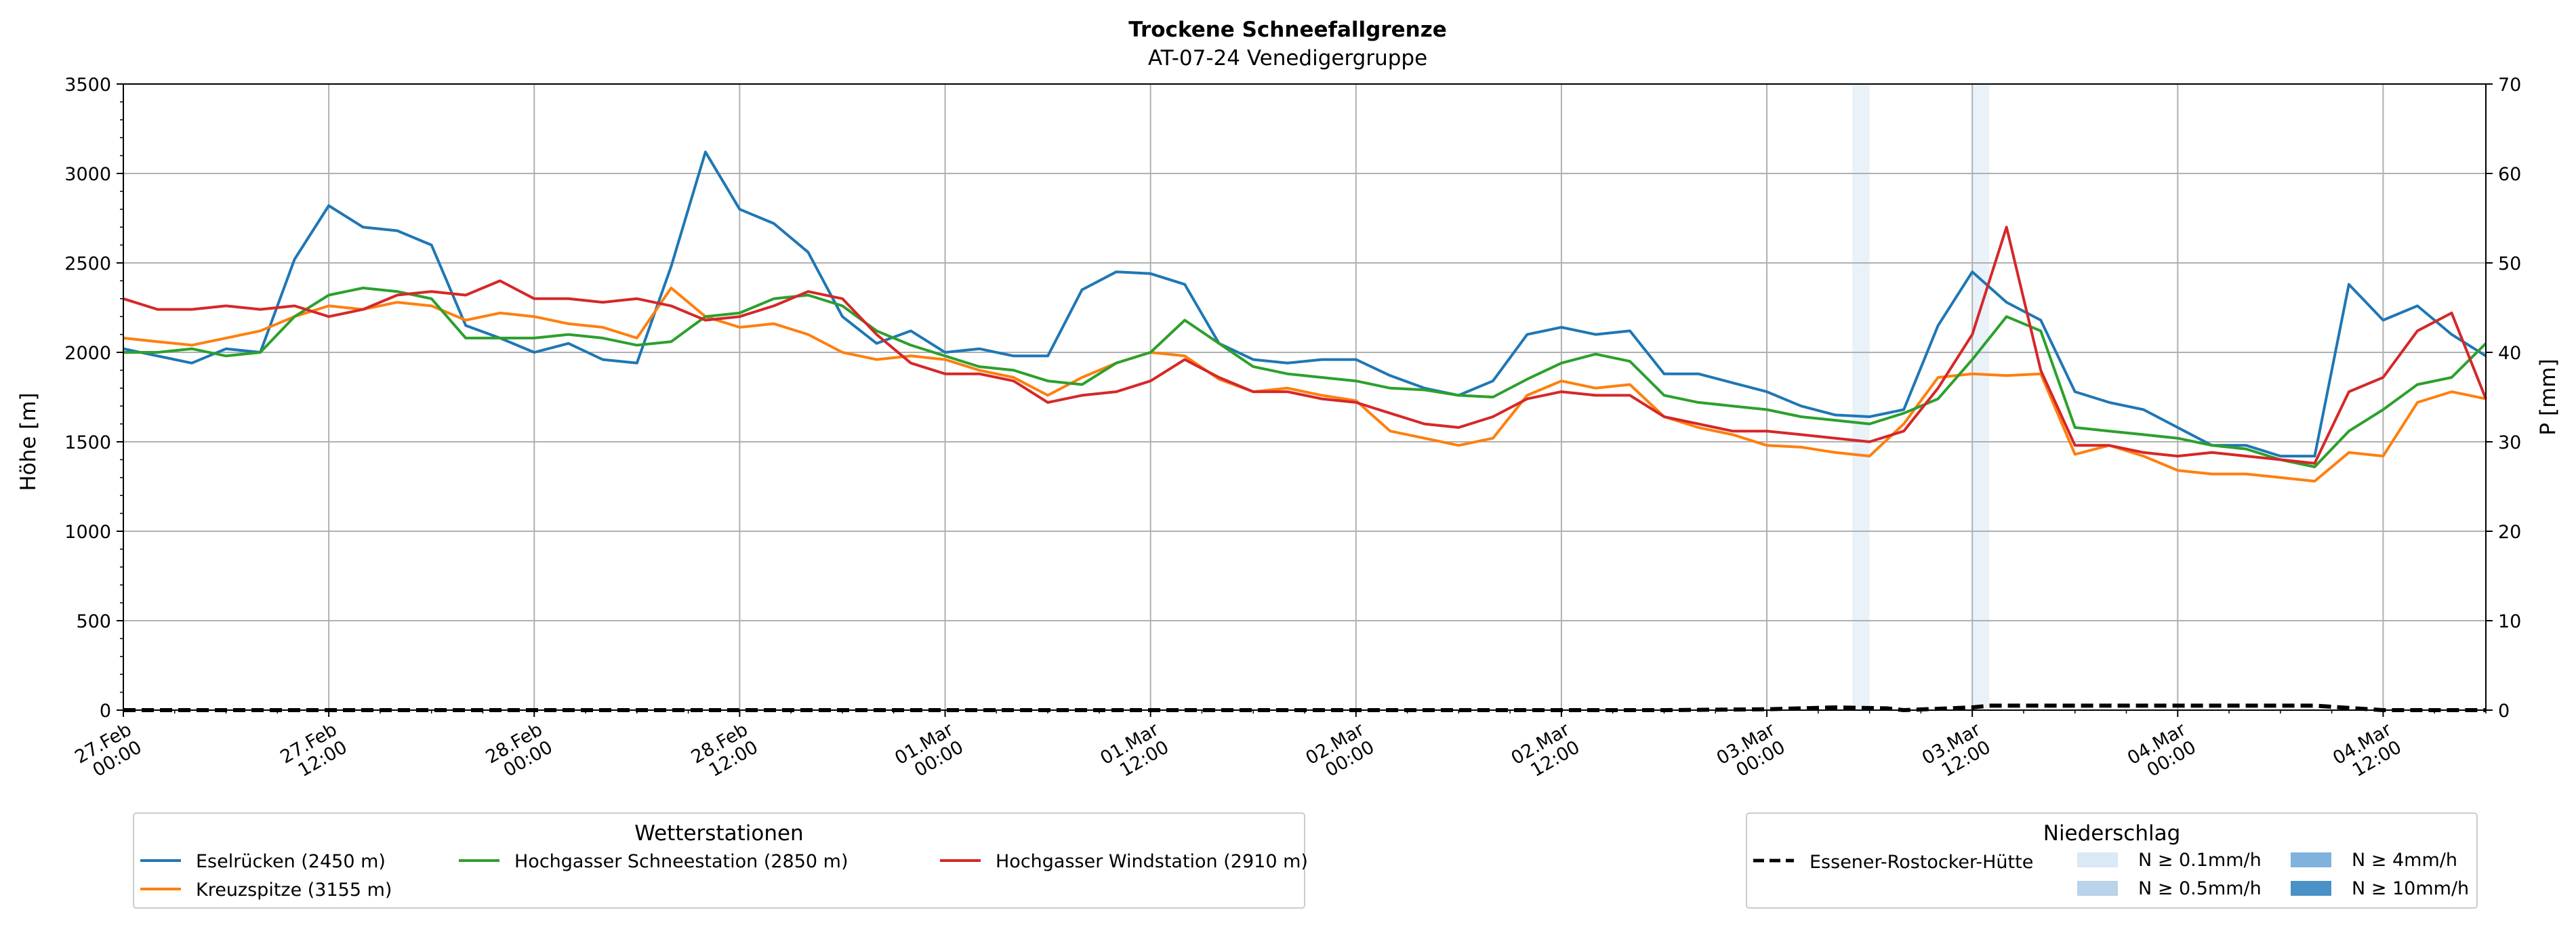  What do you see at coordinates (1288, 30) in the screenshot?
I see `chart-title: Trockene Schneefallgrenze` at bounding box center [1288, 30].